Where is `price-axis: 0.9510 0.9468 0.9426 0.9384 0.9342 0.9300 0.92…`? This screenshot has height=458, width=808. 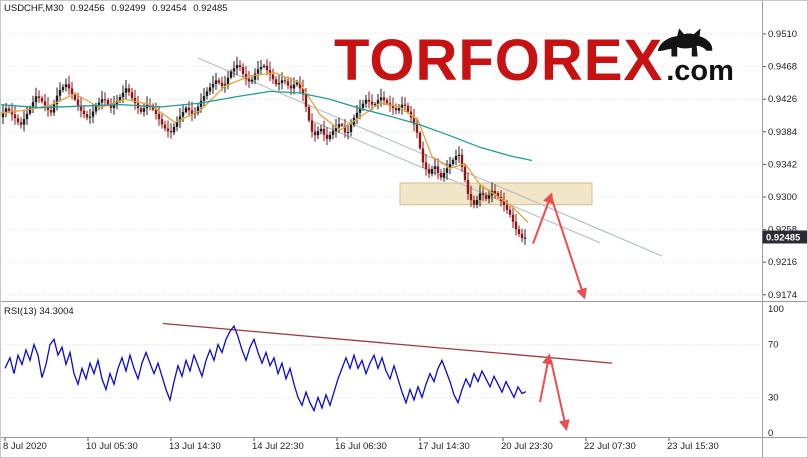
price-axis: 0.9510 0.9468 0.9426 0.9384 0.9342 0.9300 0.92… is located at coordinates (782, 165).